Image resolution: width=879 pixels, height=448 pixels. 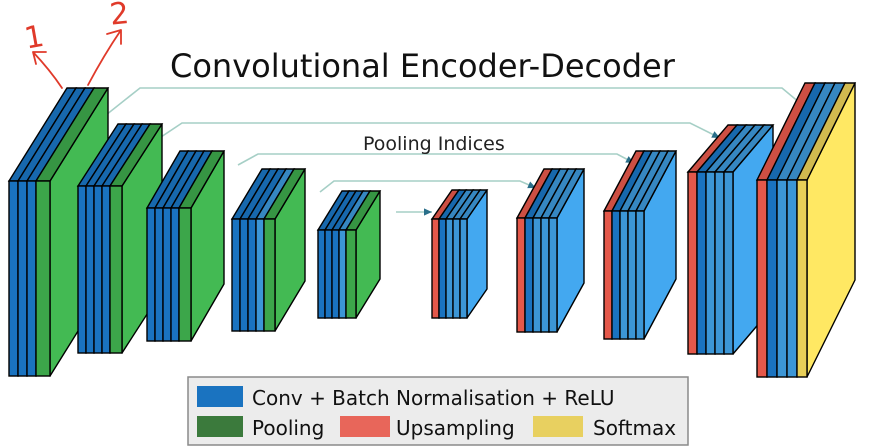 I want to click on legend-swatch-softmax, so click(x=558, y=426).